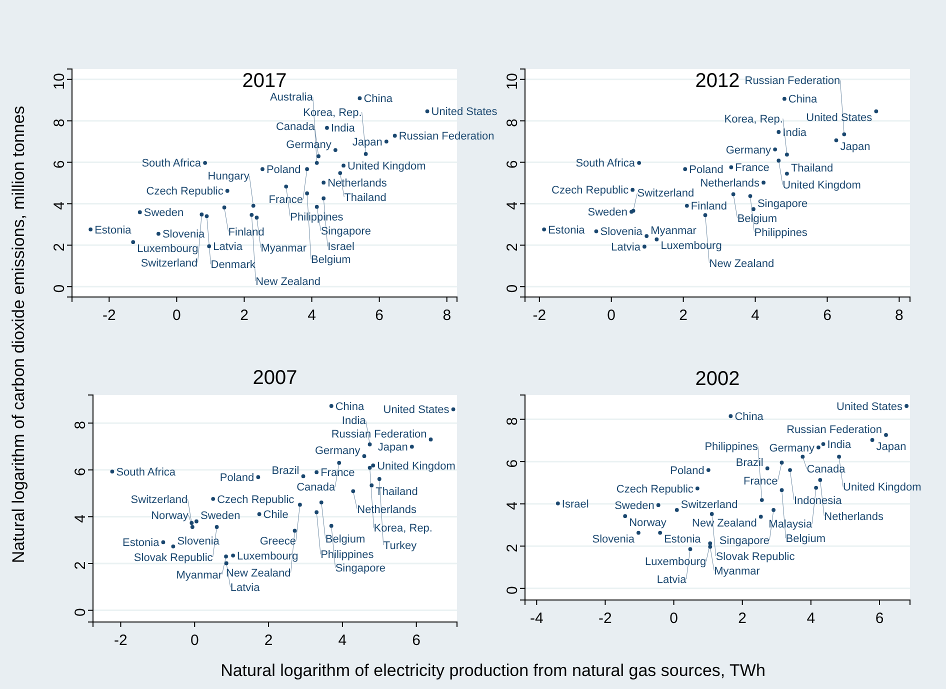 The height and width of the screenshot is (689, 946). Describe the element at coordinates (346, 232) in the screenshot. I see `data-label: Singapore` at that location.